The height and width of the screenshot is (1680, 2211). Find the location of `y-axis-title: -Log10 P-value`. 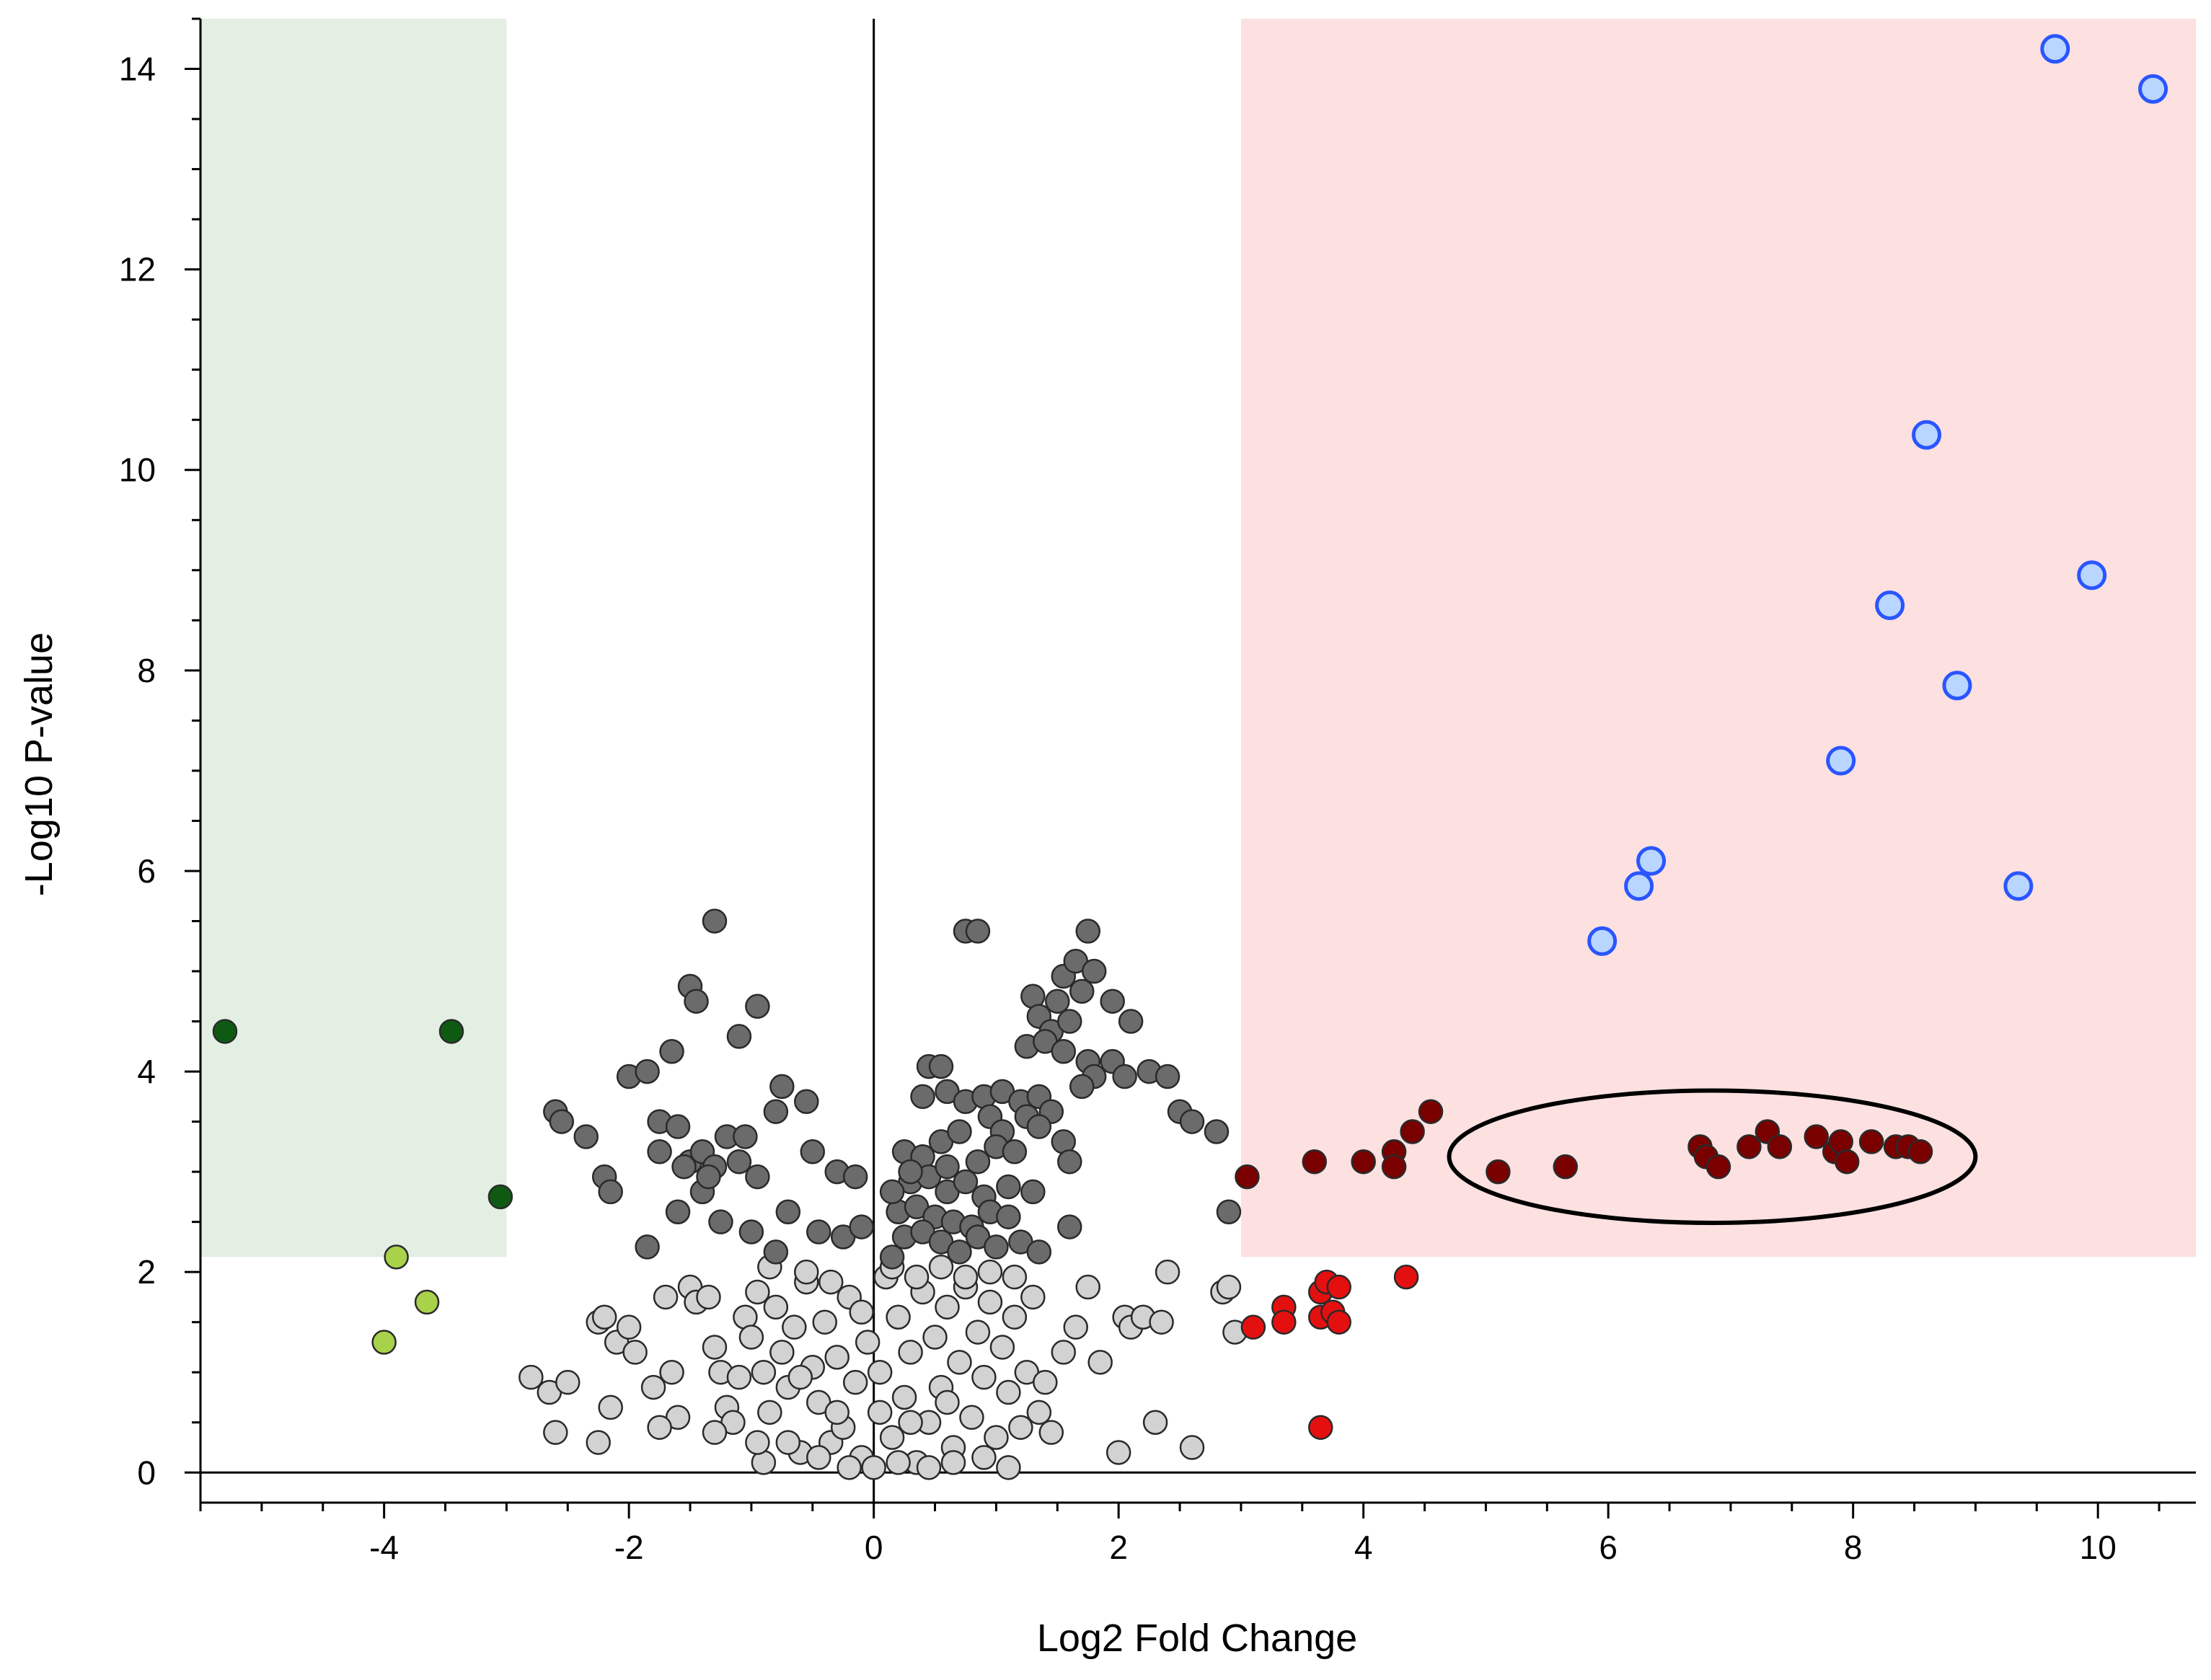

y-axis-title: -Log10 P-value is located at coordinates (39, 764).